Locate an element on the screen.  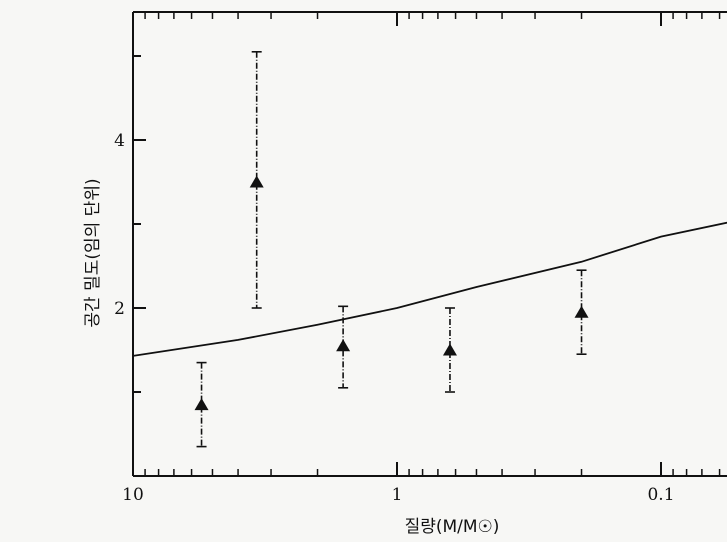
x-axis-label: 질량(M/M☉) is located at coordinates (452, 527).